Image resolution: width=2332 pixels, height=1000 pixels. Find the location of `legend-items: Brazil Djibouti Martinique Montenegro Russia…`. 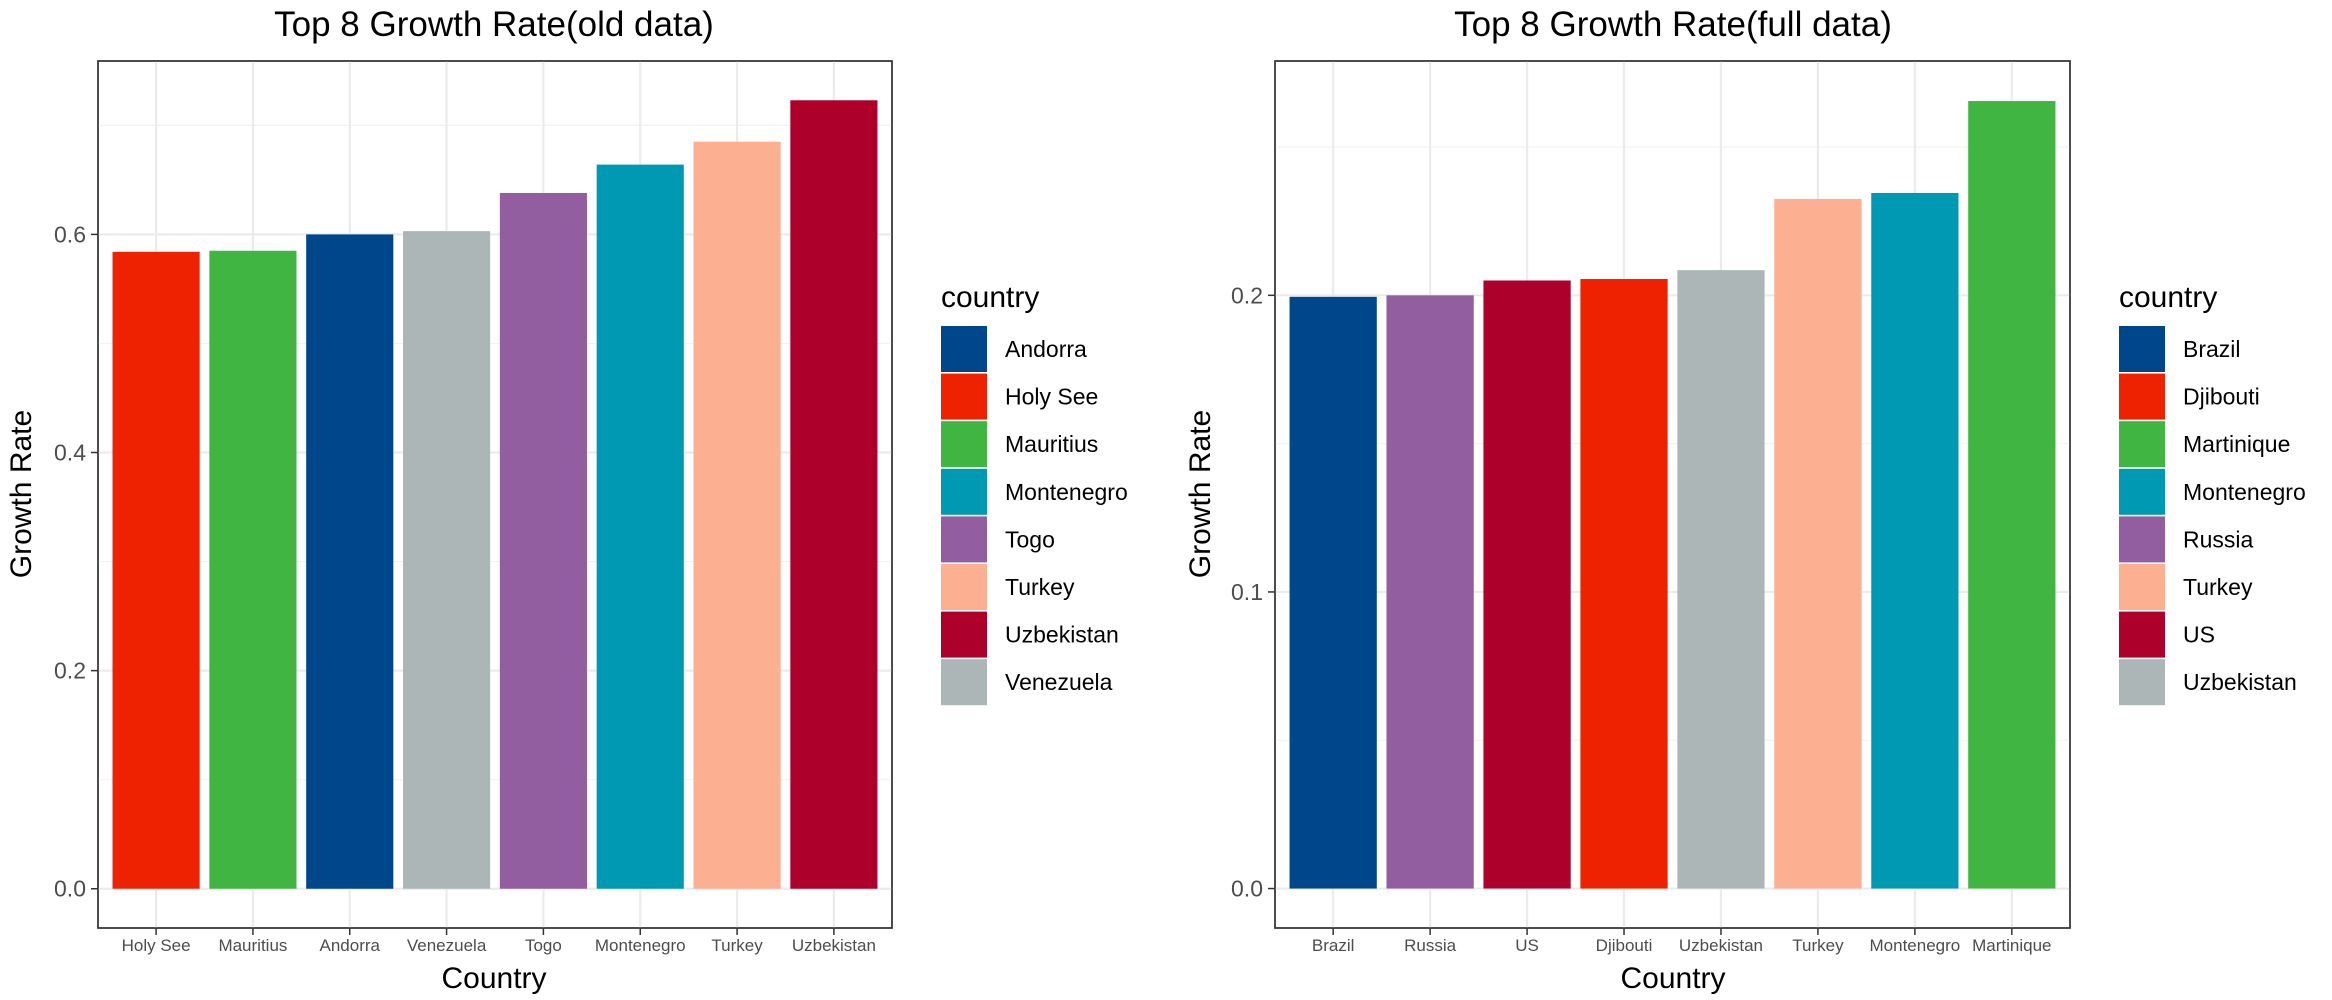

legend-items: Brazil Djibouti Martinique Montenegro Russia… is located at coordinates (2212, 516).